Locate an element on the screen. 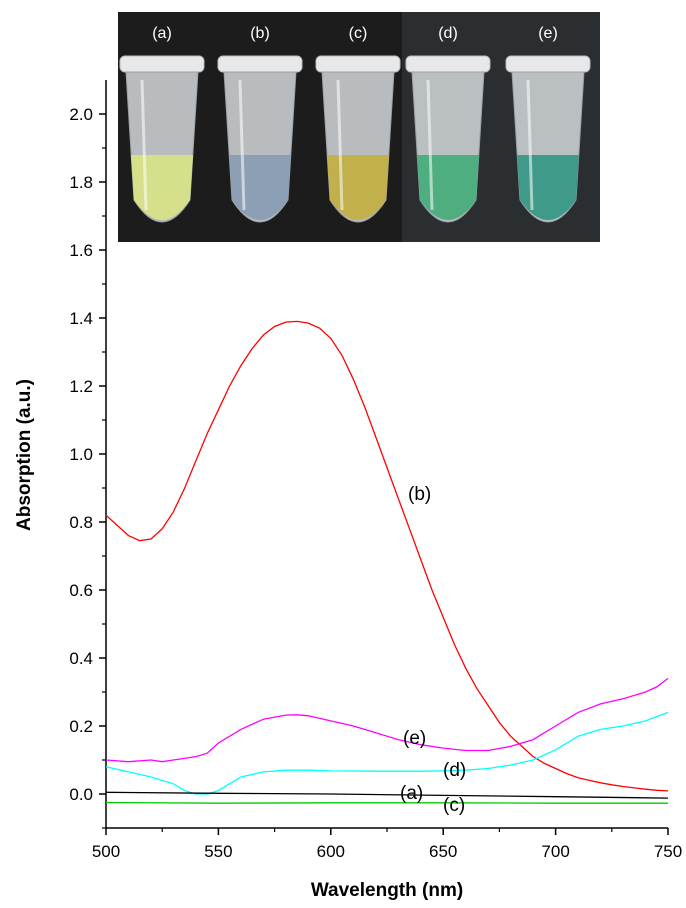 This screenshot has width=686, height=908. x-tick-label: 700 is located at coordinates (555, 851).